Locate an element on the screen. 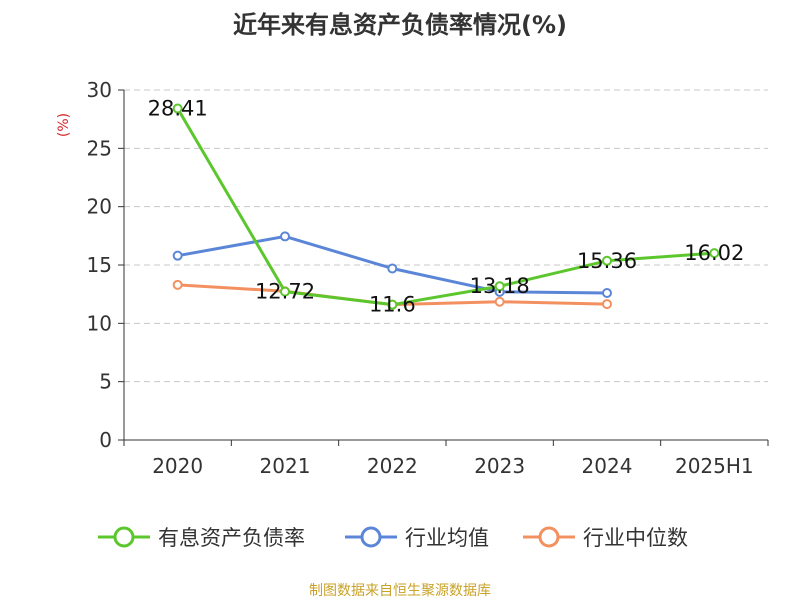 The width and height of the screenshot is (800, 600). chart-title: 近年来有息资产负债率情况(%) is located at coordinates (400, 25).